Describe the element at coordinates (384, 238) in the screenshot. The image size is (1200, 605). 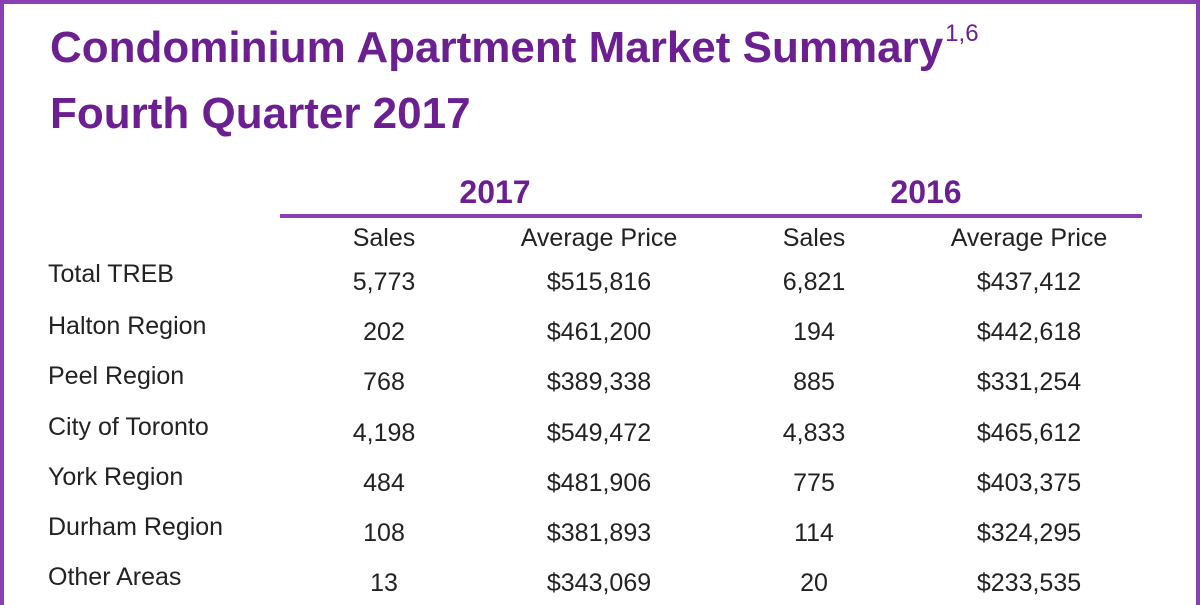
I see `column-header-sales-2017: Sales` at that location.